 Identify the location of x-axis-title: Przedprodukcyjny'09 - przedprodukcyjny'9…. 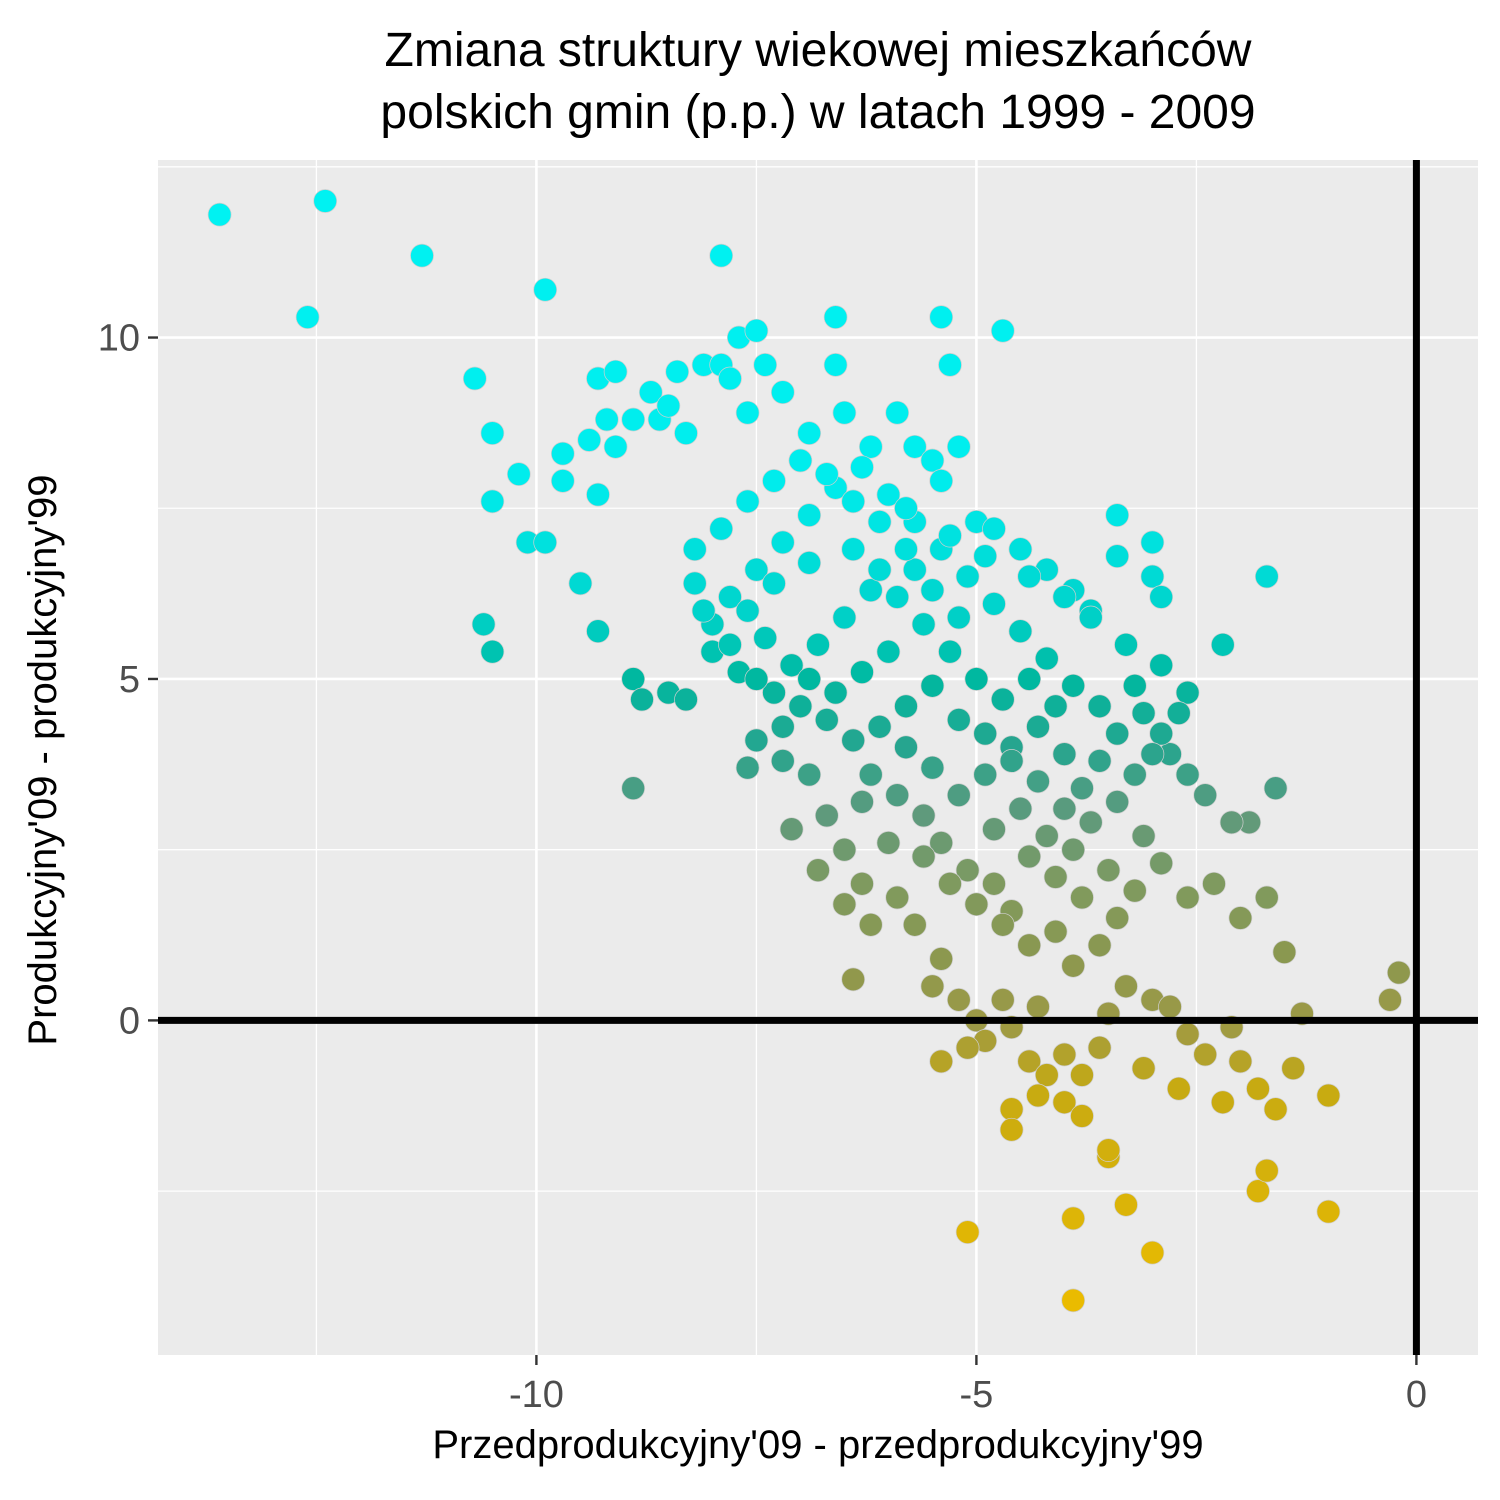
(817, 1445).